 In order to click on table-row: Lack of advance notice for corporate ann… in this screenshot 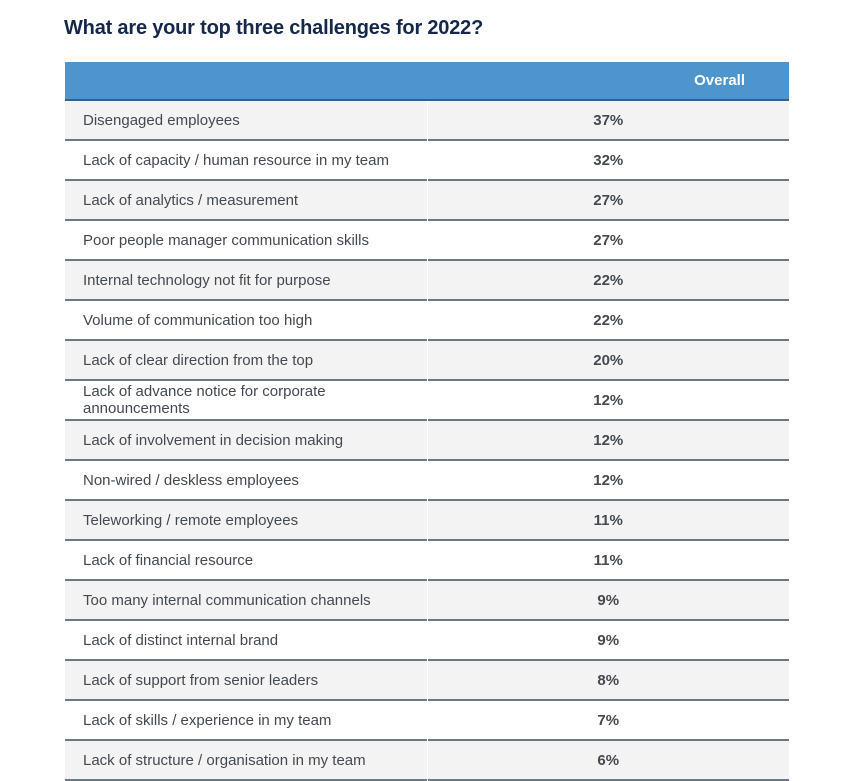, I will do `click(427, 401)`.